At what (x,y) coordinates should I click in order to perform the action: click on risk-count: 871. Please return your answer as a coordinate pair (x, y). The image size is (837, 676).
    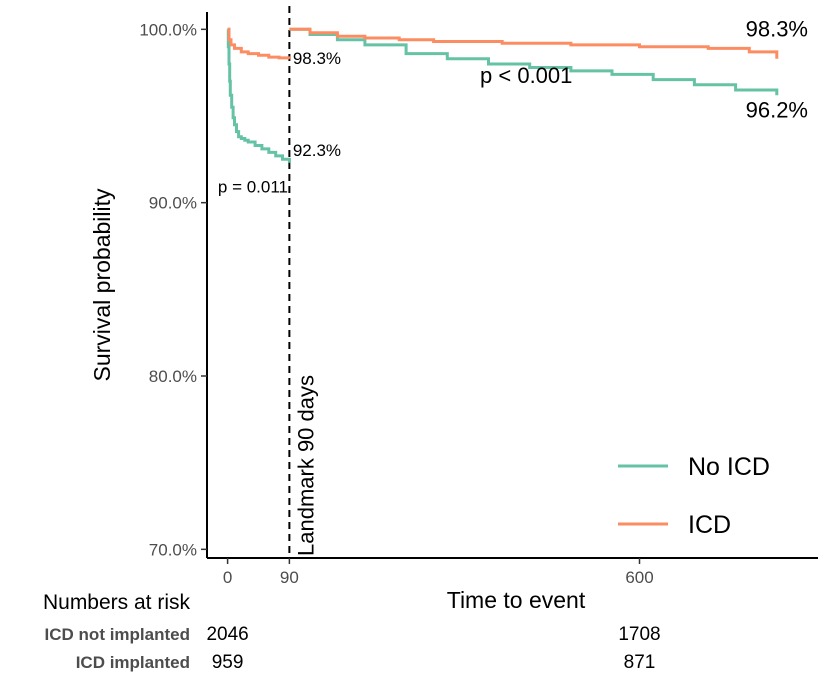
    Looking at the image, I should click on (640, 662).